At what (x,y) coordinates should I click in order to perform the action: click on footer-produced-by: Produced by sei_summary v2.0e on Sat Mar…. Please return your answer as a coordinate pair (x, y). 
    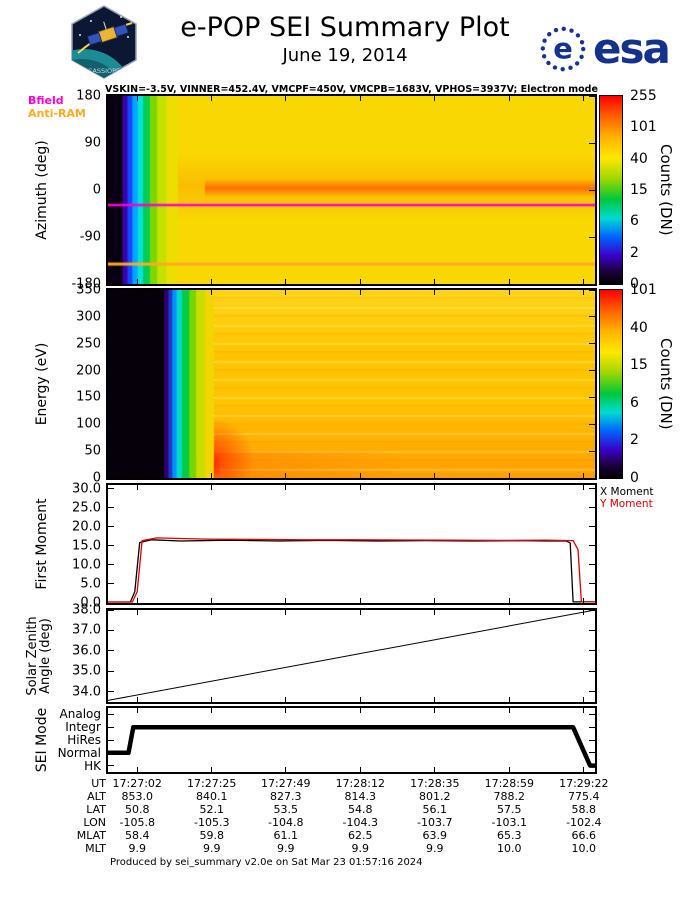
    Looking at the image, I should click on (266, 862).